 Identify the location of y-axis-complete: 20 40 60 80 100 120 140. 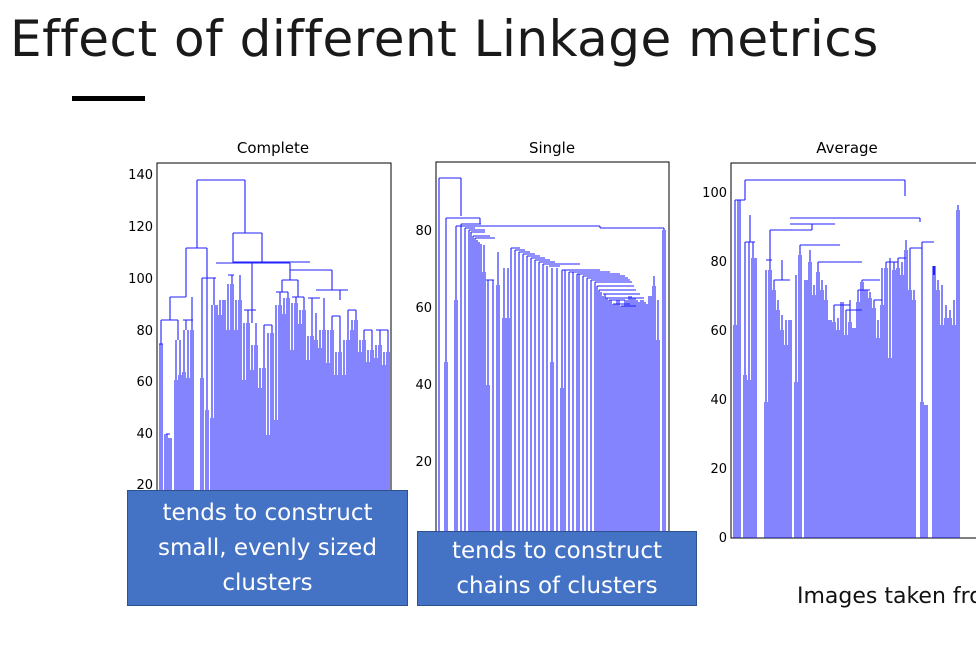
(140, 330).